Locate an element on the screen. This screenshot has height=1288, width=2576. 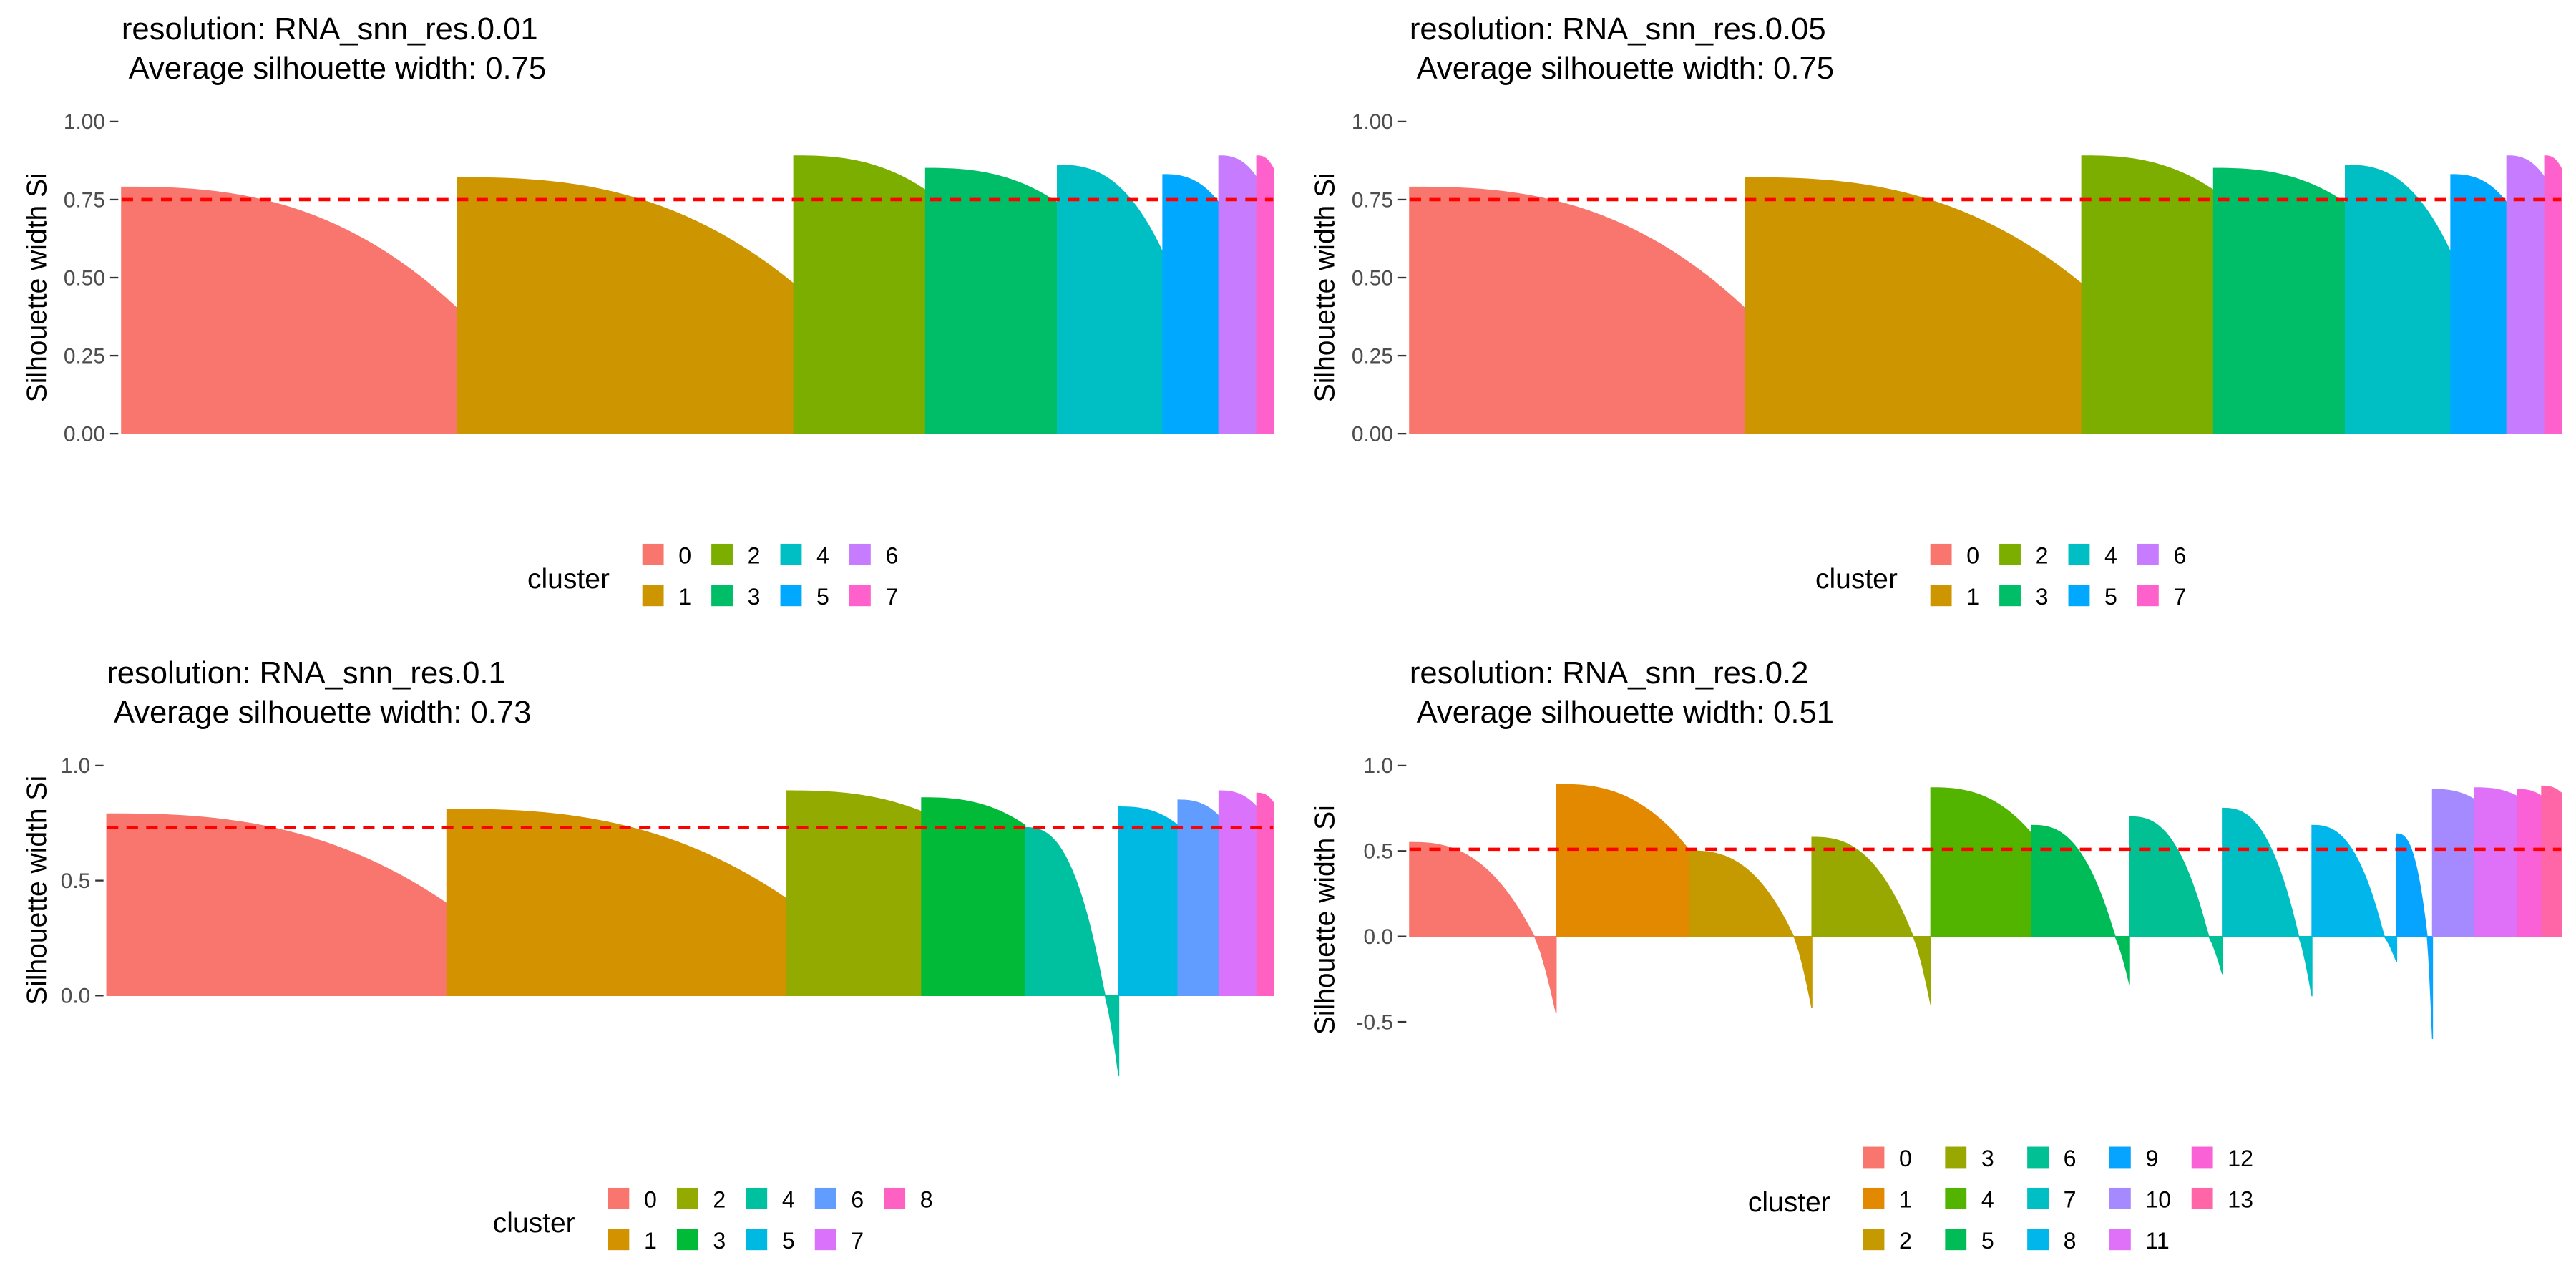
legend-label-11: 11 is located at coordinates (2157, 1241).